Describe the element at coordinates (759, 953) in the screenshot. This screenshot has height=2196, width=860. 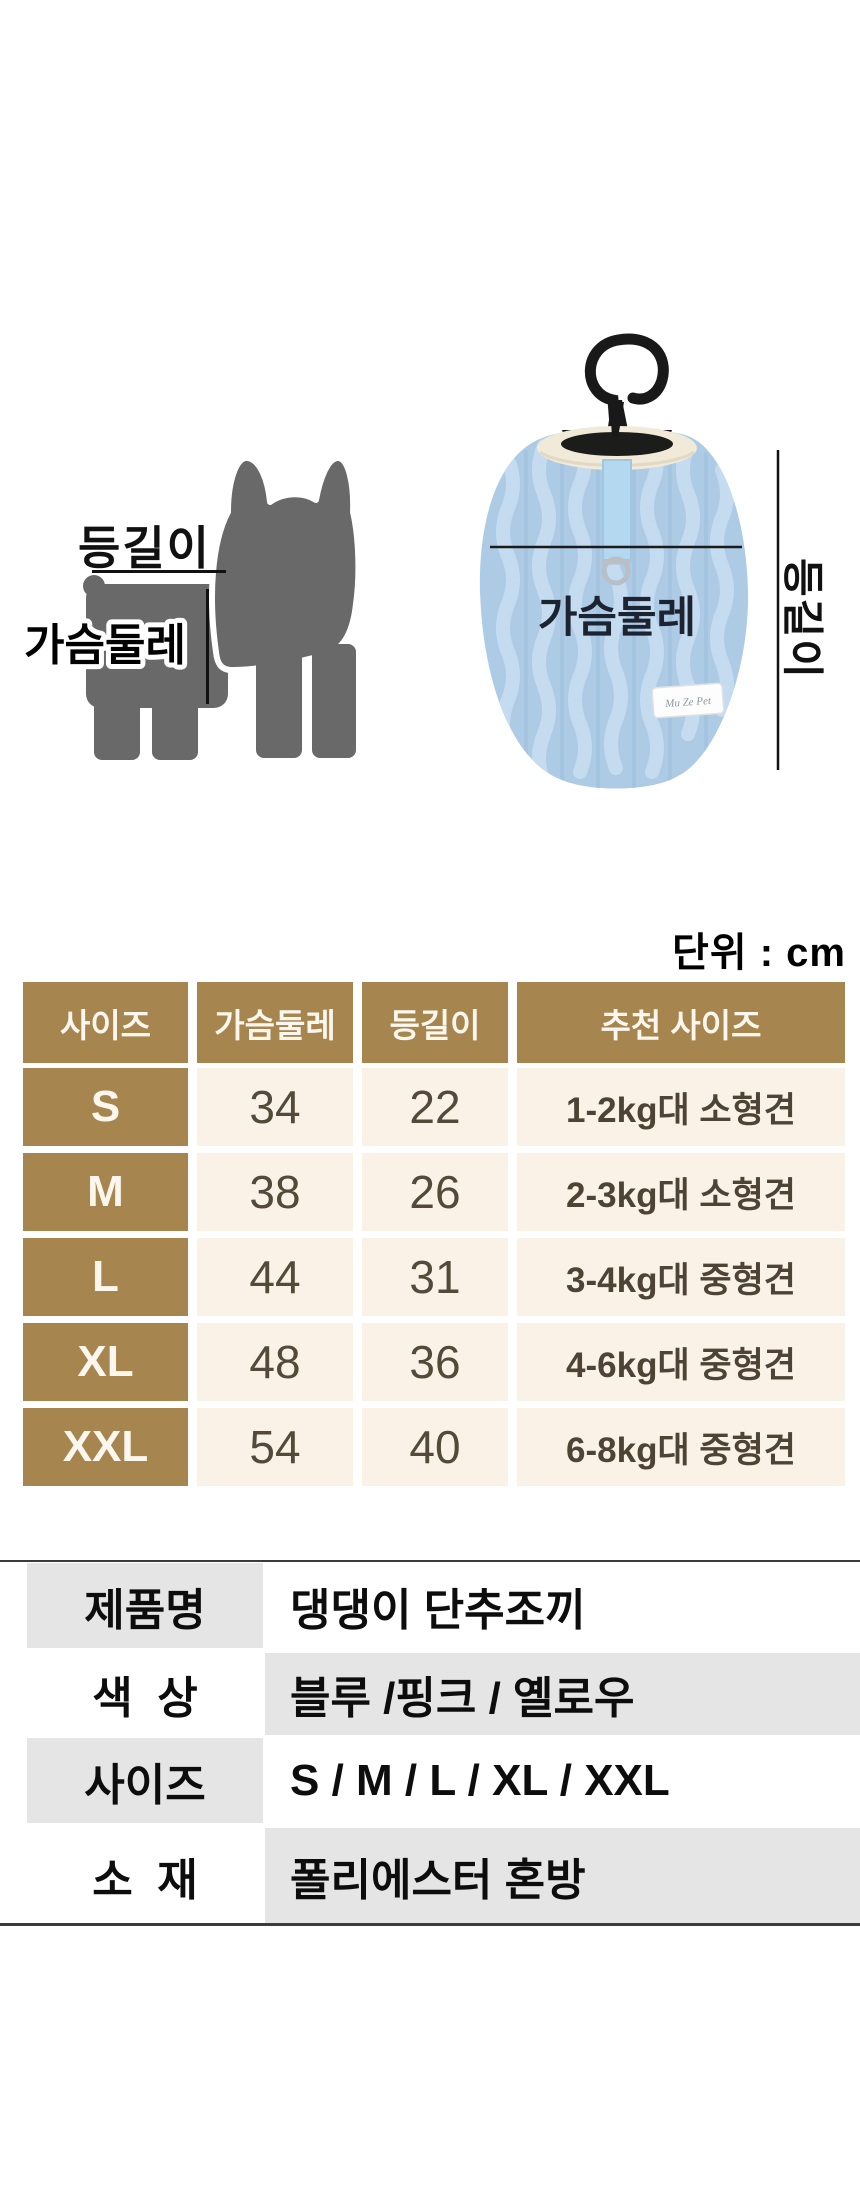
I see `unit-note: 단위 : cm` at that location.